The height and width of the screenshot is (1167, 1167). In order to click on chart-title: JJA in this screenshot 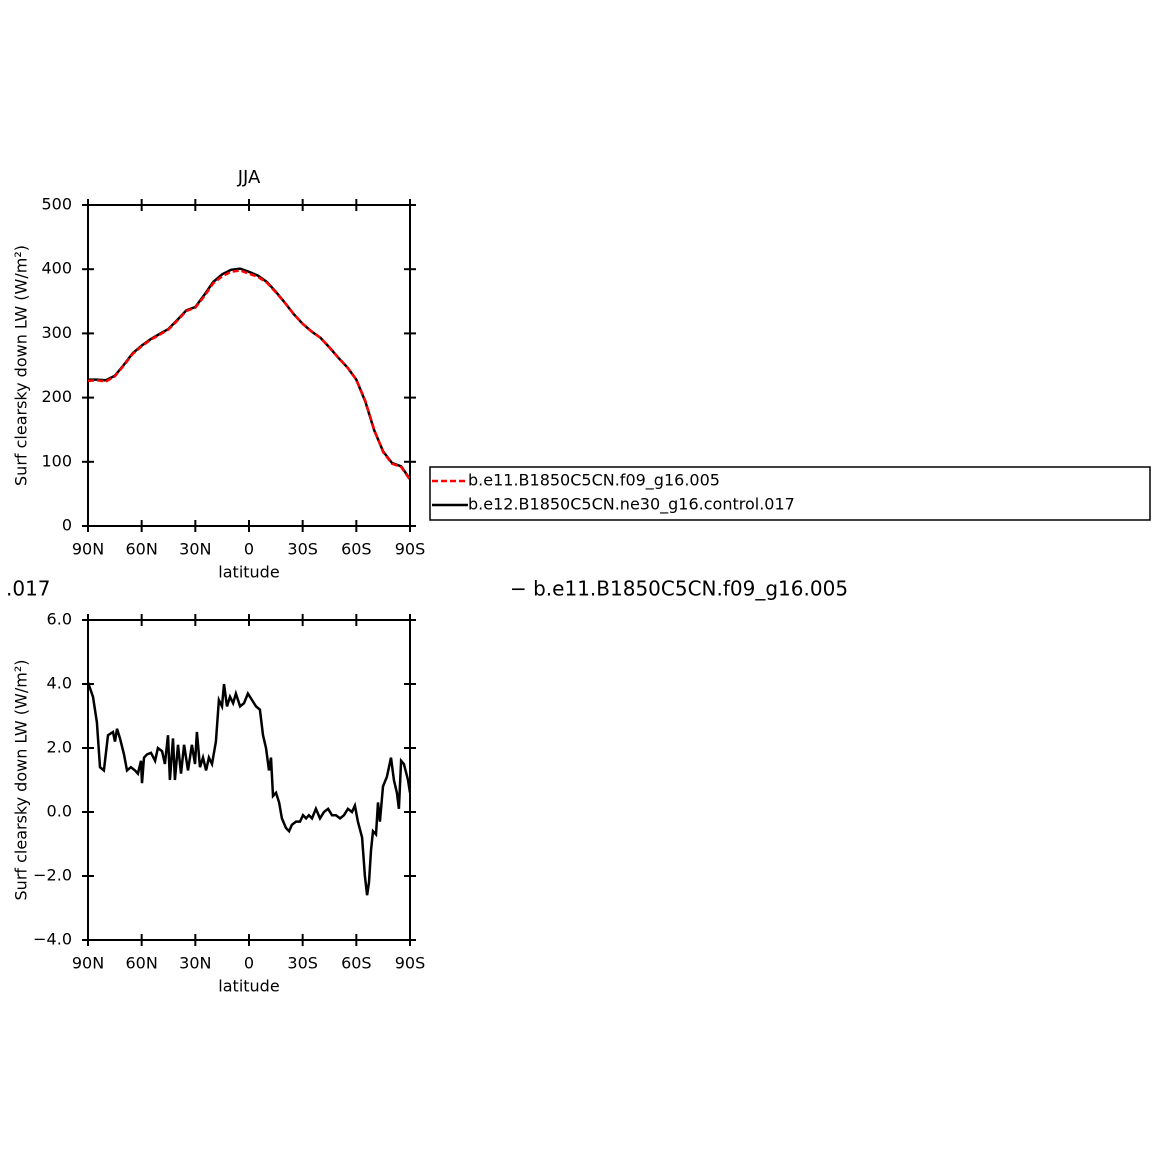, I will do `click(249, 177)`.